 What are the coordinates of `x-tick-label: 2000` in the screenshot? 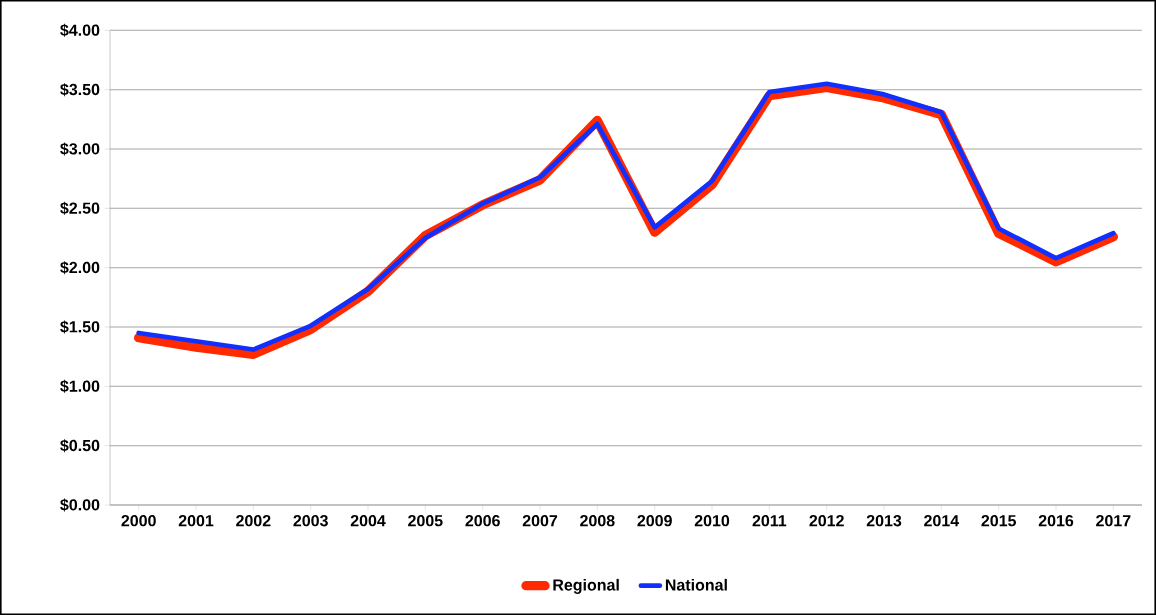 It's located at (138, 521).